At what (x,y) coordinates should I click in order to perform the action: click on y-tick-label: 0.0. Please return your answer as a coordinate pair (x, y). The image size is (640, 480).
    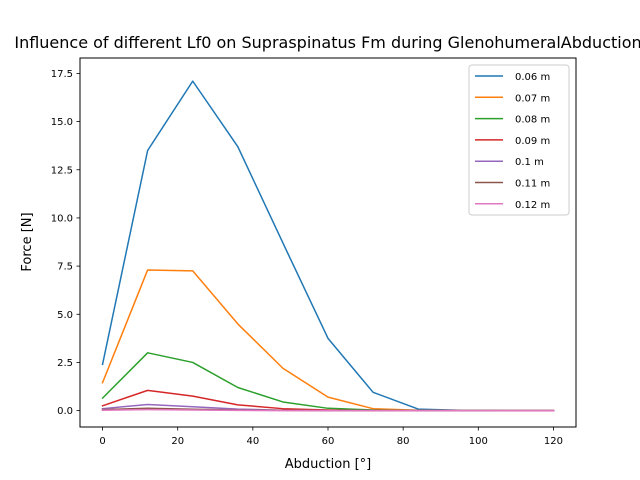
    Looking at the image, I should click on (65, 411).